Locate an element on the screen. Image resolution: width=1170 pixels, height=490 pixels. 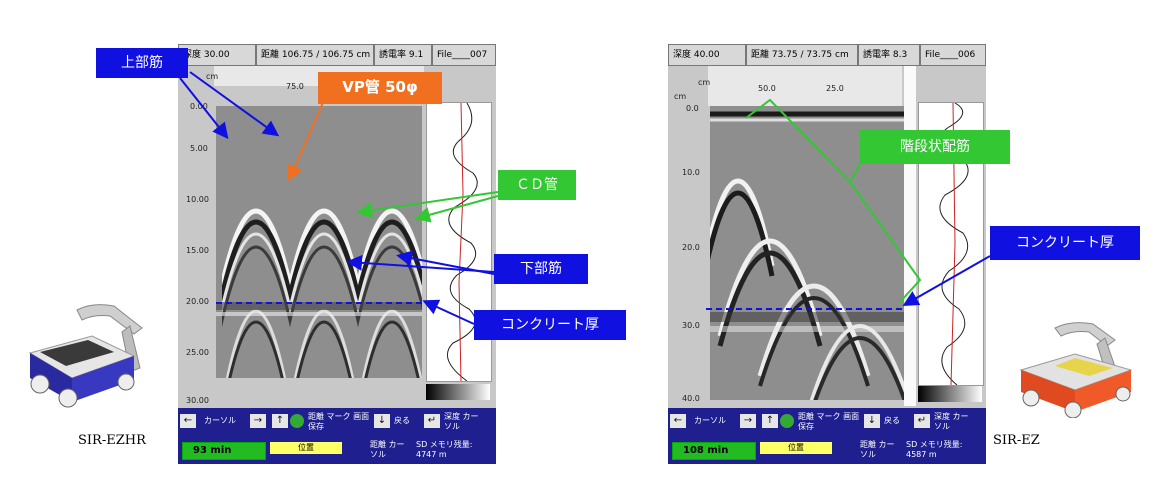
callout-cd-pipe: ＣＤ管 is located at coordinates (537, 185).